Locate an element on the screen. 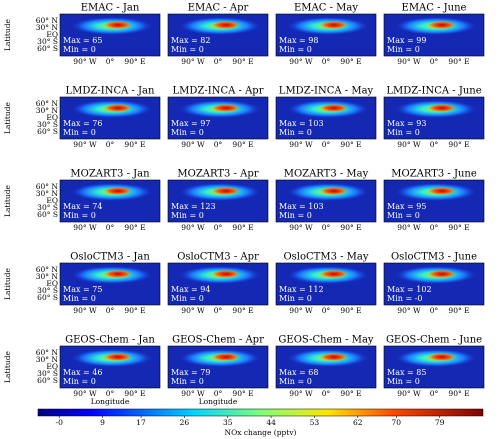 This screenshot has width=500, height=439. max-label: Max = 103 is located at coordinates (301, 206).